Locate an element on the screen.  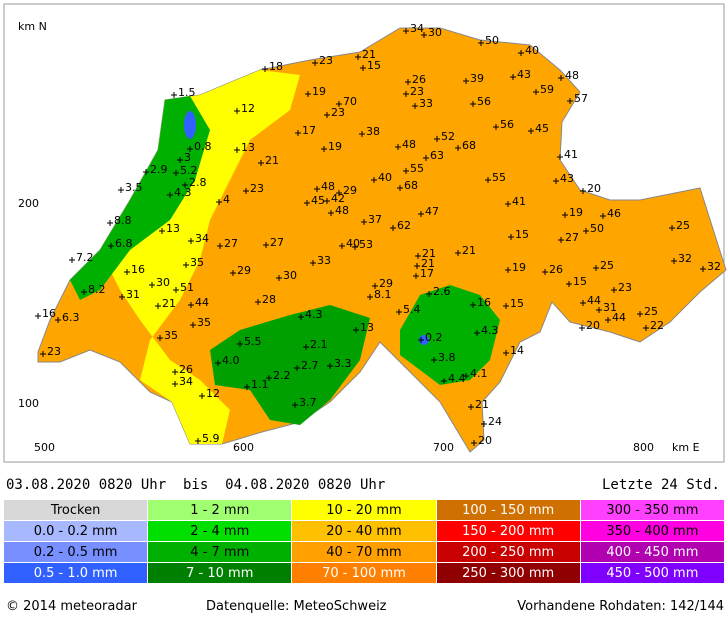
station-value: 62 is located at coordinates (404, 225).